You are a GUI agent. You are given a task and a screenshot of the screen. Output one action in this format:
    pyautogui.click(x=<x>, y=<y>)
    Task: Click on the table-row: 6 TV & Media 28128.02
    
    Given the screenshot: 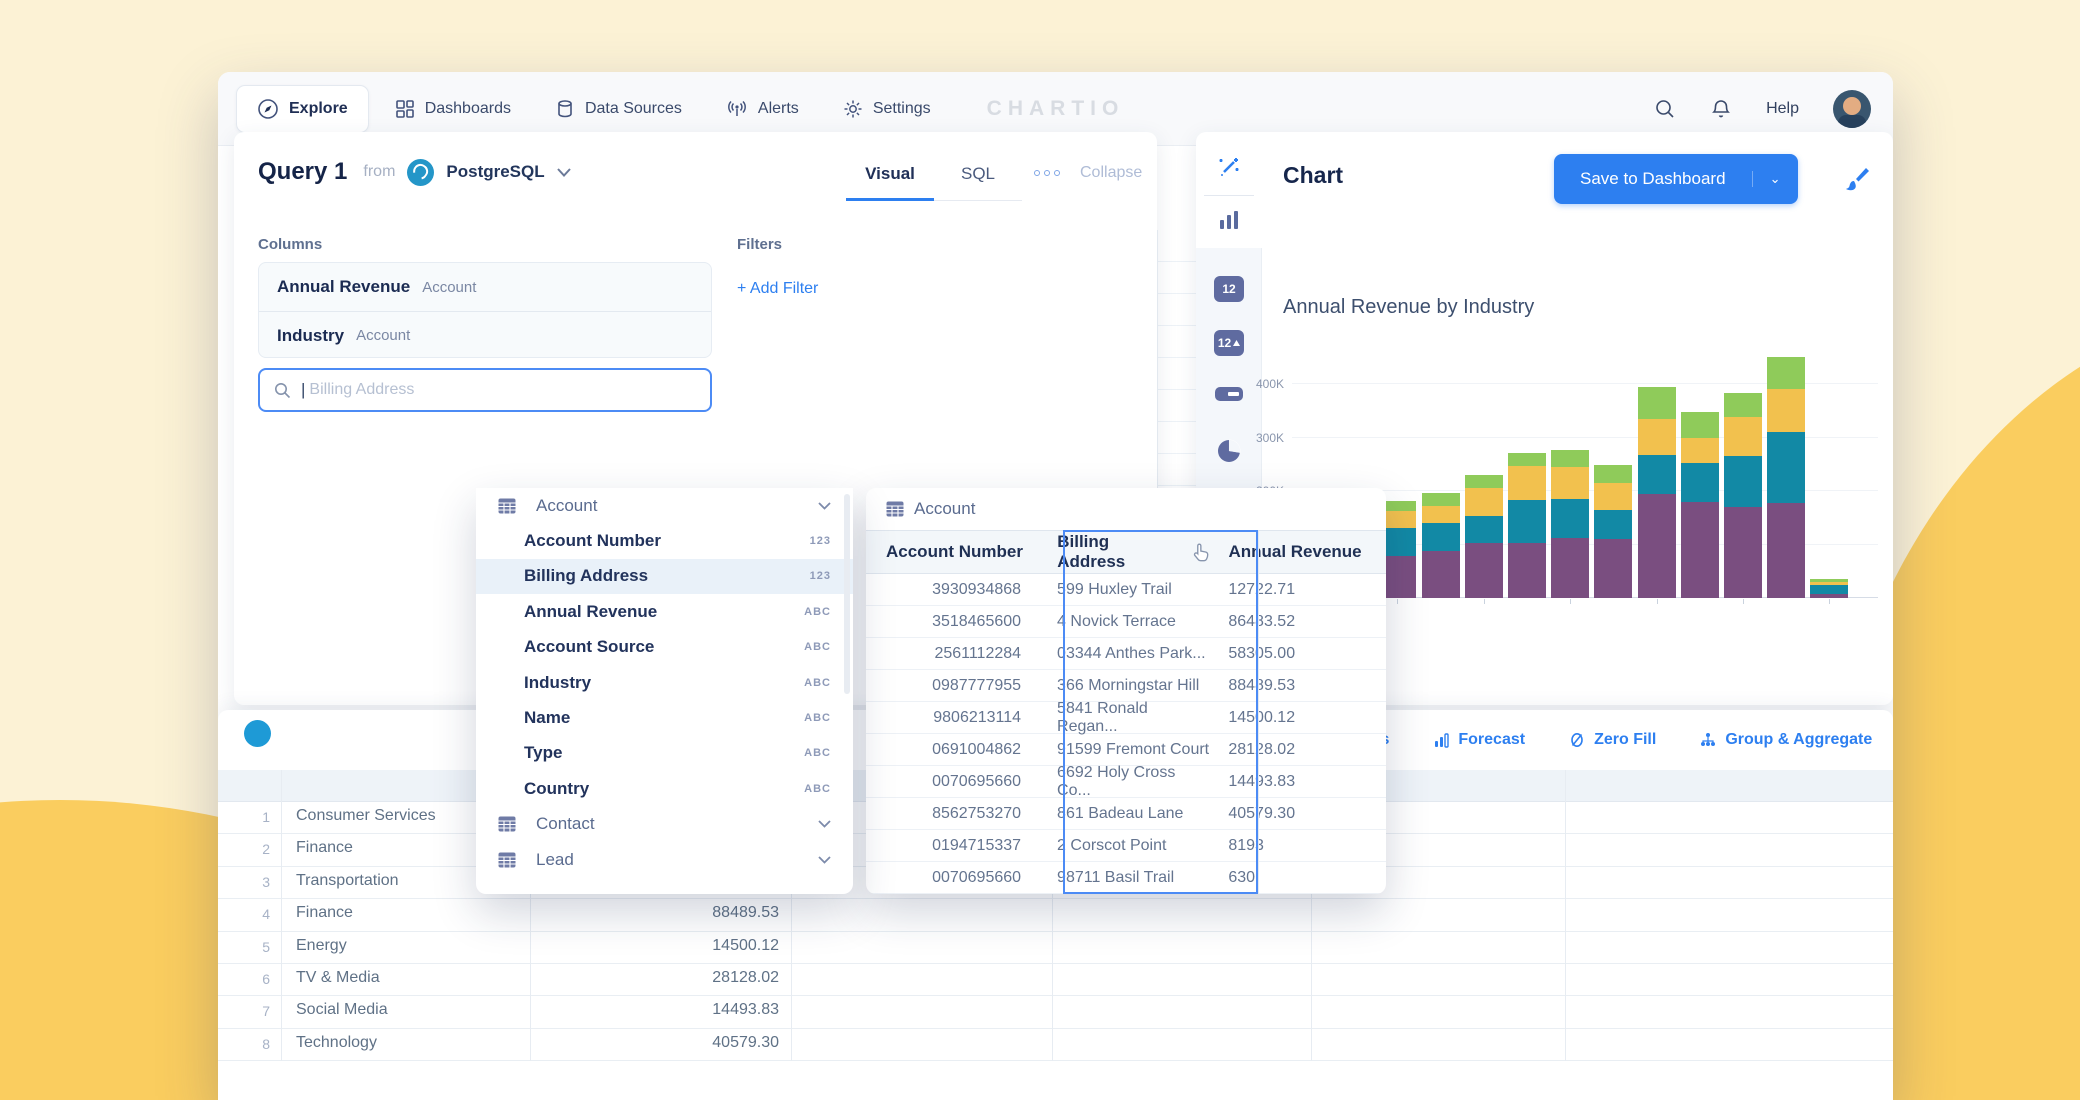 What is the action you would take?
    pyautogui.click(x=1055, y=980)
    